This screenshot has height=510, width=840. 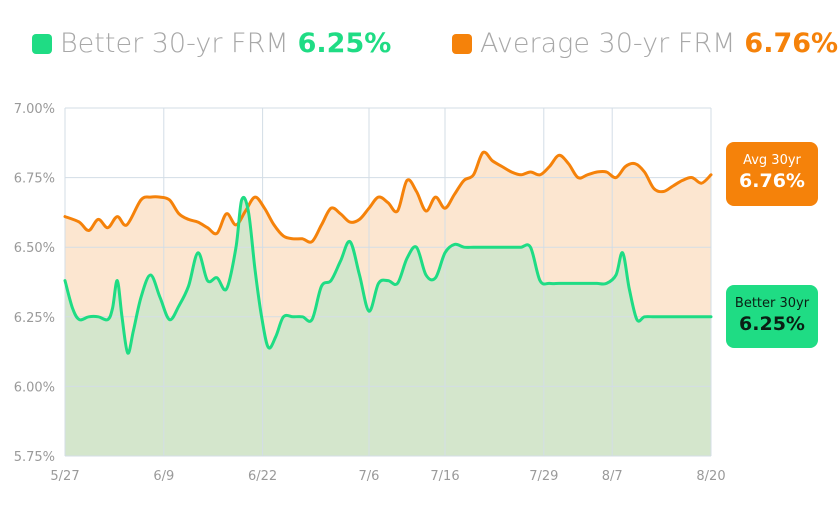 What do you see at coordinates (64, 476) in the screenshot?
I see `x-tick-label: 5/27` at bounding box center [64, 476].